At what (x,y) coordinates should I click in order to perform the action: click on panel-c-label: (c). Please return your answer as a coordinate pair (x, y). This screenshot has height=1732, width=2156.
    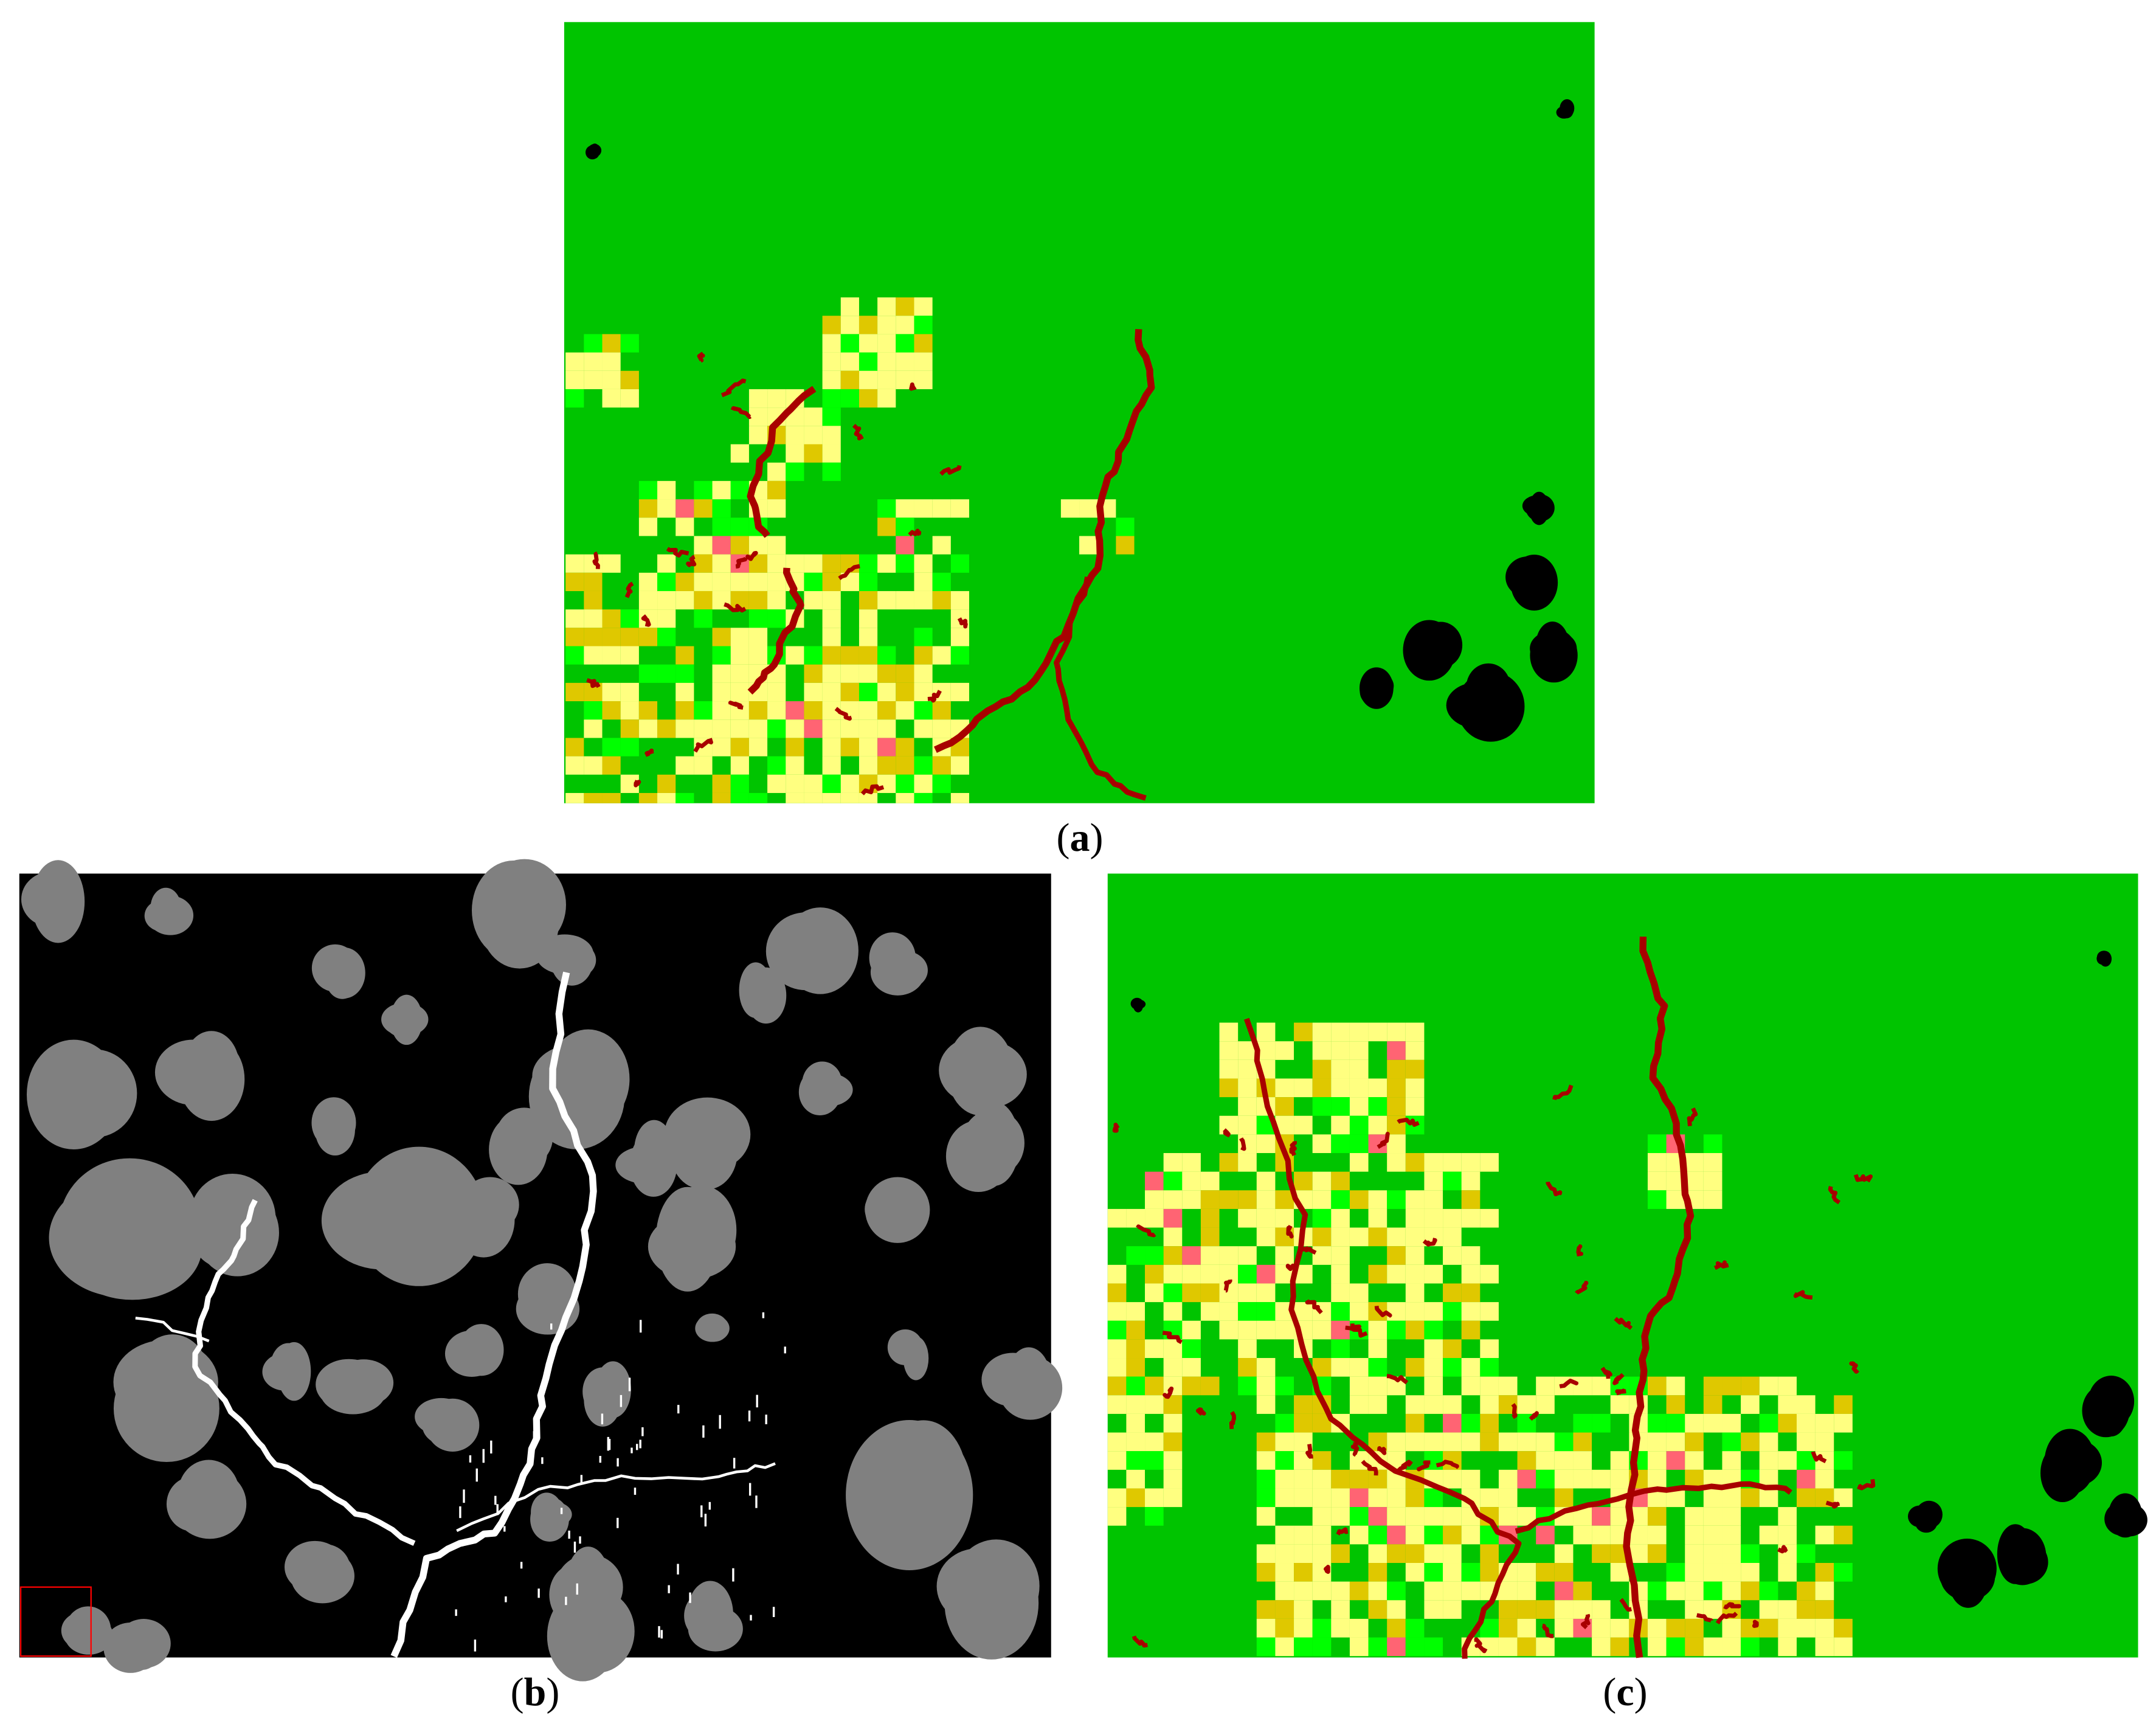
    Looking at the image, I should click on (1626, 1692).